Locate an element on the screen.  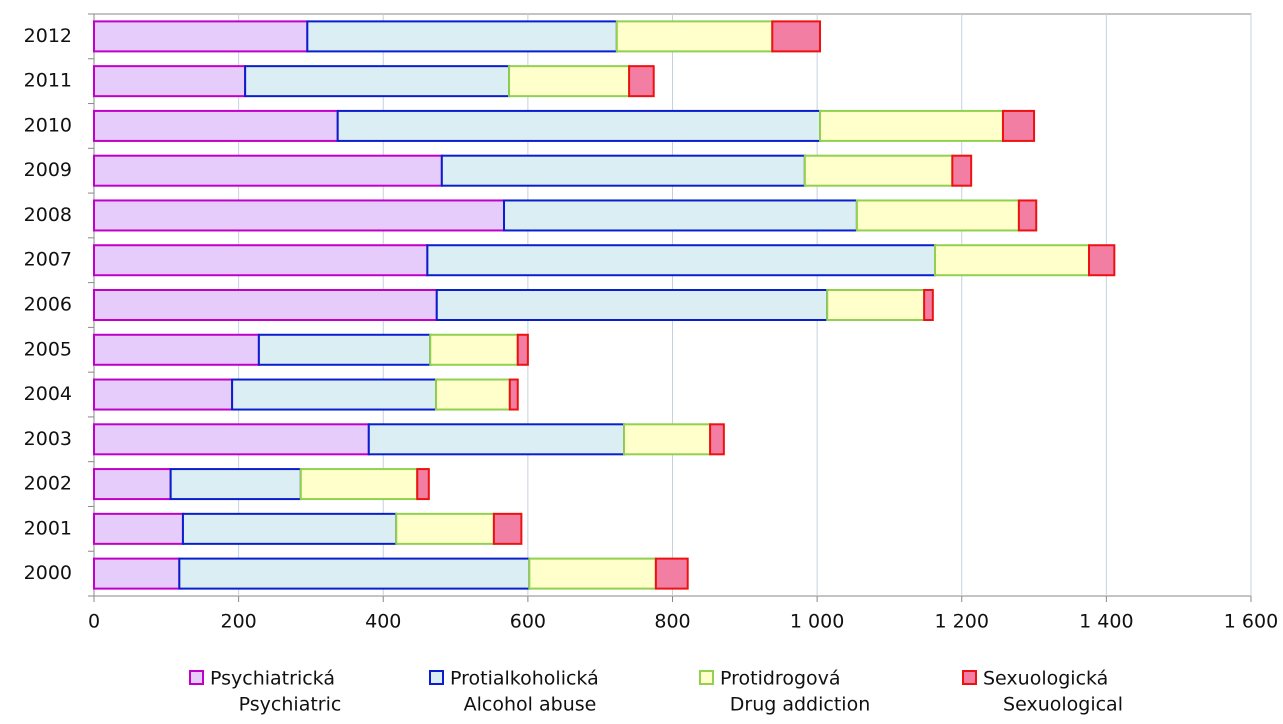
x-tick-label: 200 is located at coordinates (238, 622).